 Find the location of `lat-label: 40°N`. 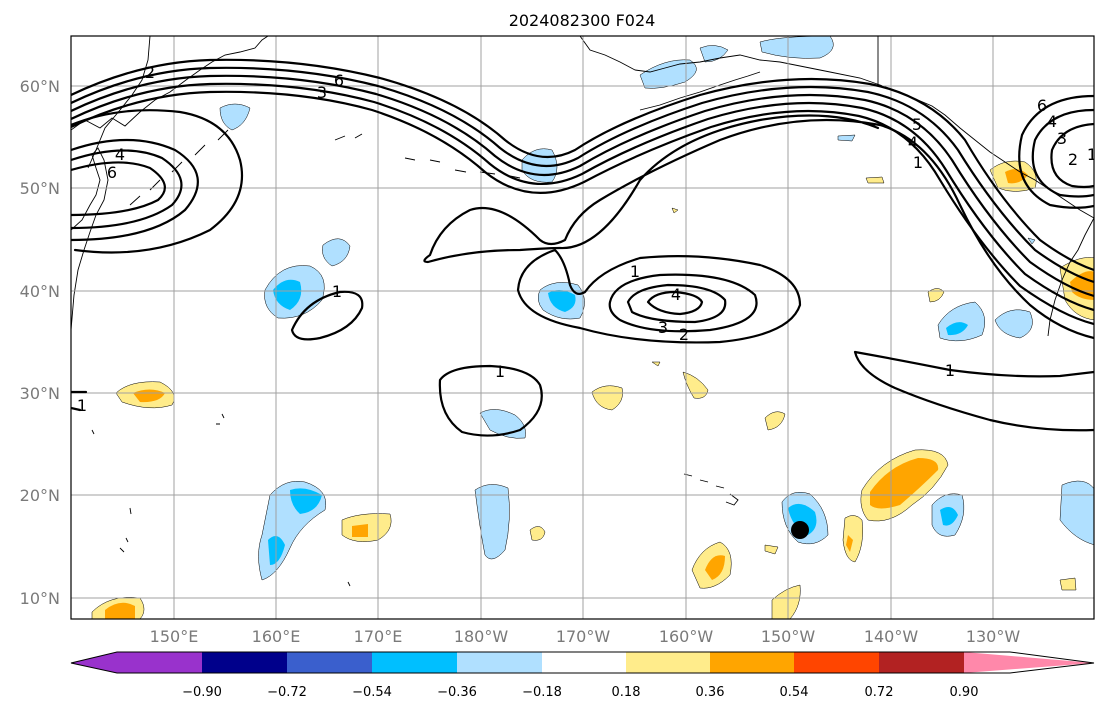

lat-label: 40°N is located at coordinates (40, 291).